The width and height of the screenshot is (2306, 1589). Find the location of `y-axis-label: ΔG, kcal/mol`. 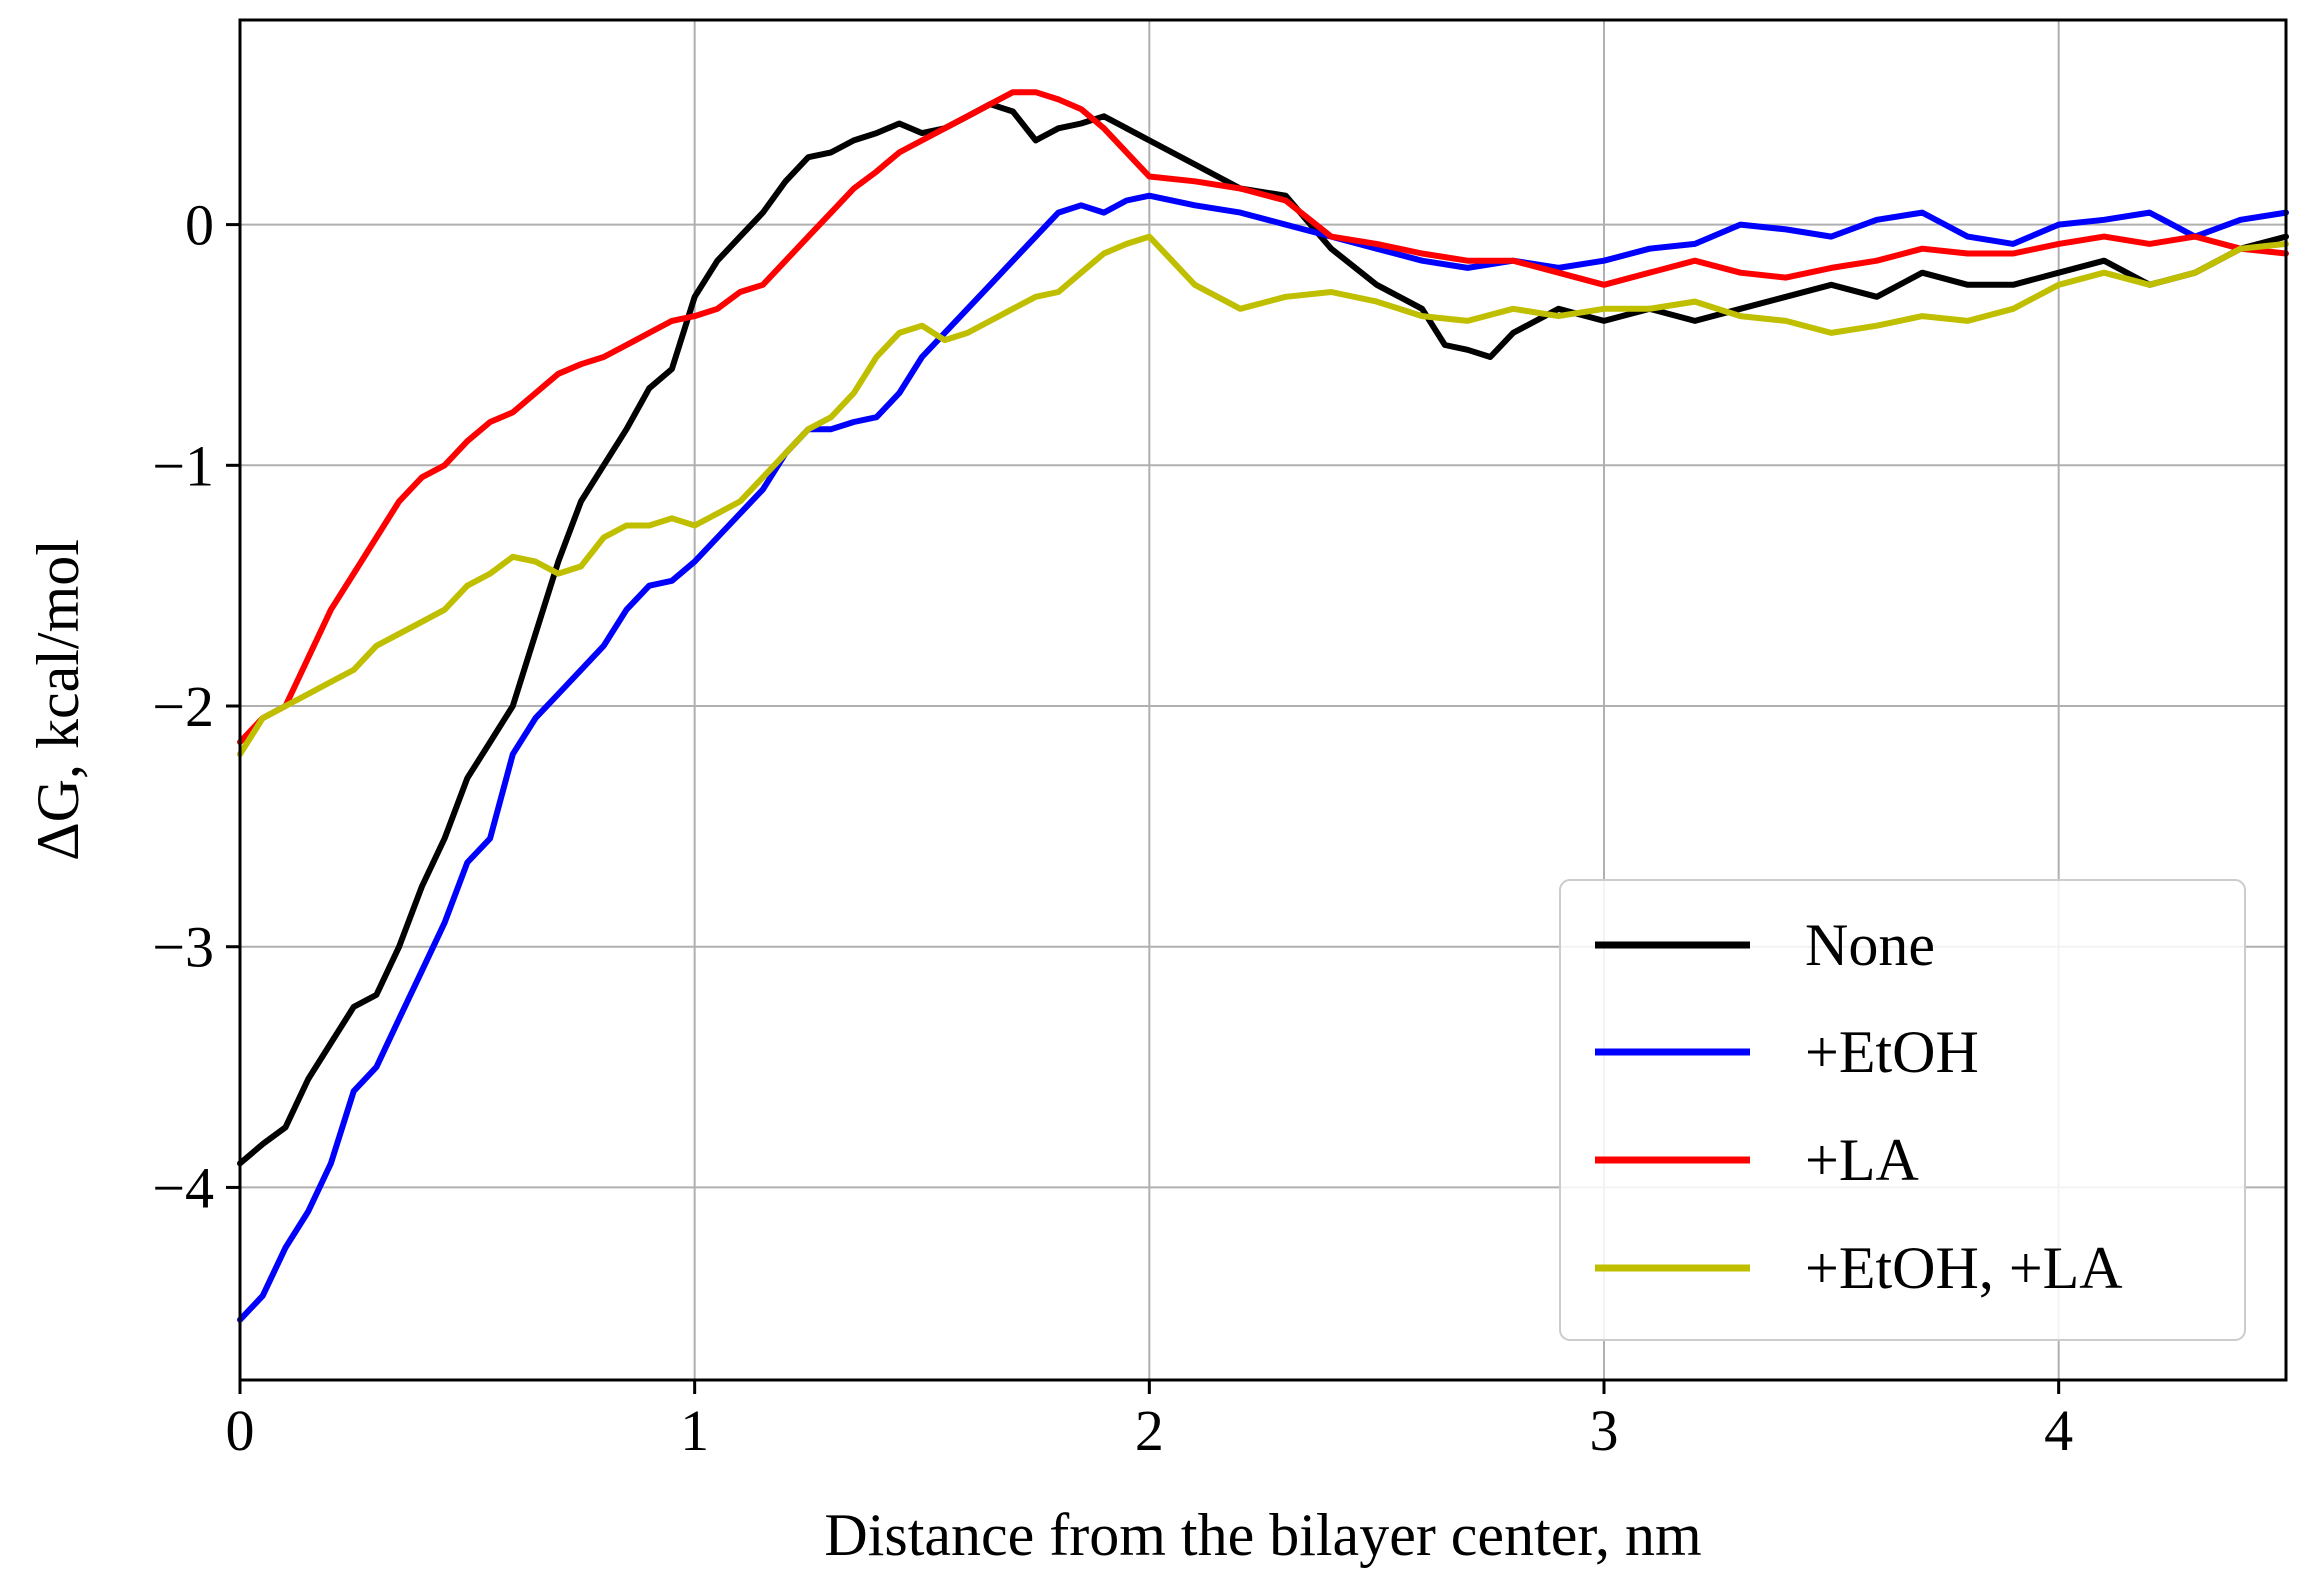

y-axis-label: ΔG, kcal/mol is located at coordinates (58, 700).